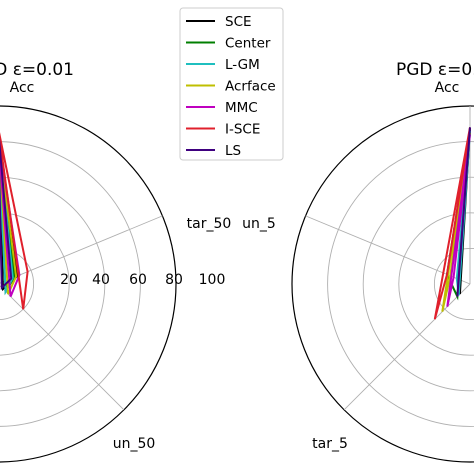 The image size is (474, 474). Describe the element at coordinates (242, 130) in the screenshot. I see `legend-label-i-sce: I-SCE` at that location.